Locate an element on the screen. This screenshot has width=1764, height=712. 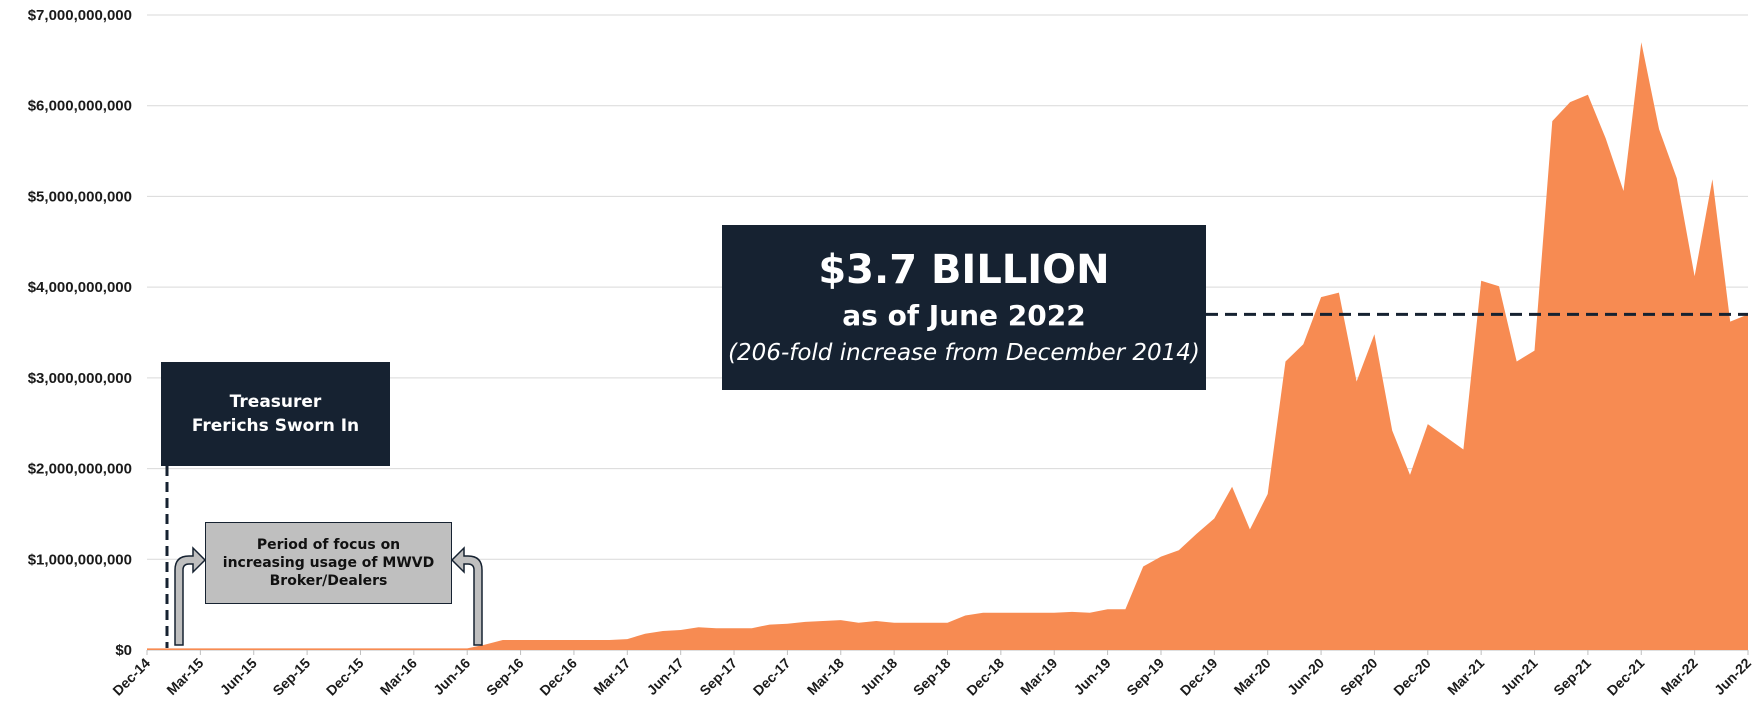
x-tick-label: Jun-15 is located at coordinates (238, 676).